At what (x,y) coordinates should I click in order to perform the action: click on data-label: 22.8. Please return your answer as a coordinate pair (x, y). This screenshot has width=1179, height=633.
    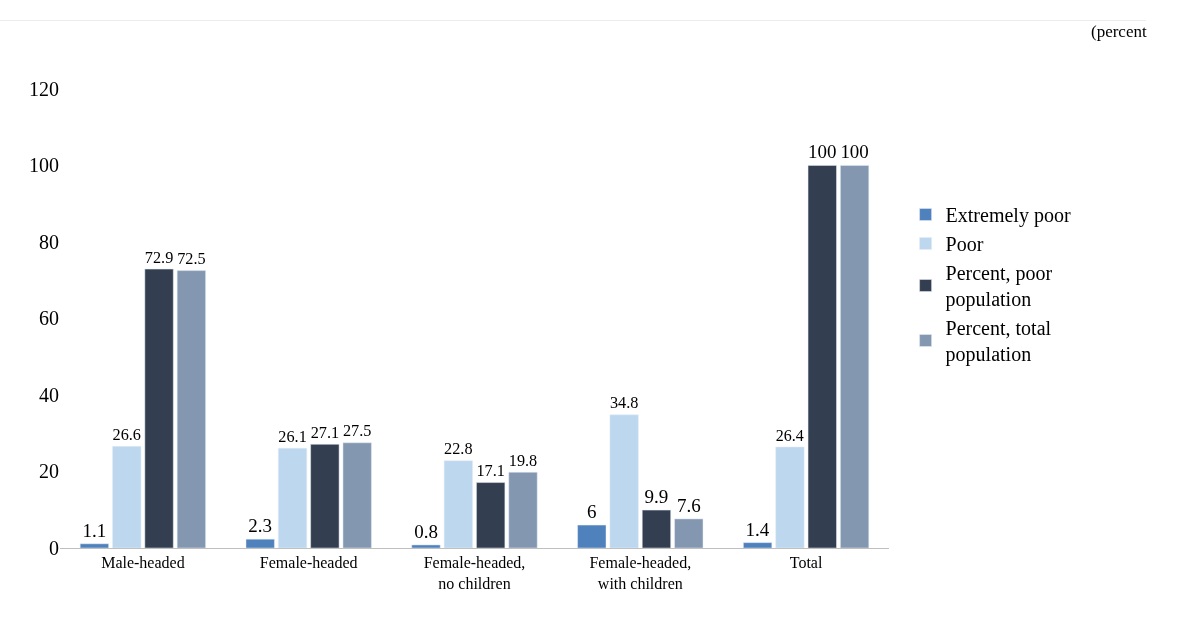
    Looking at the image, I should click on (458, 449).